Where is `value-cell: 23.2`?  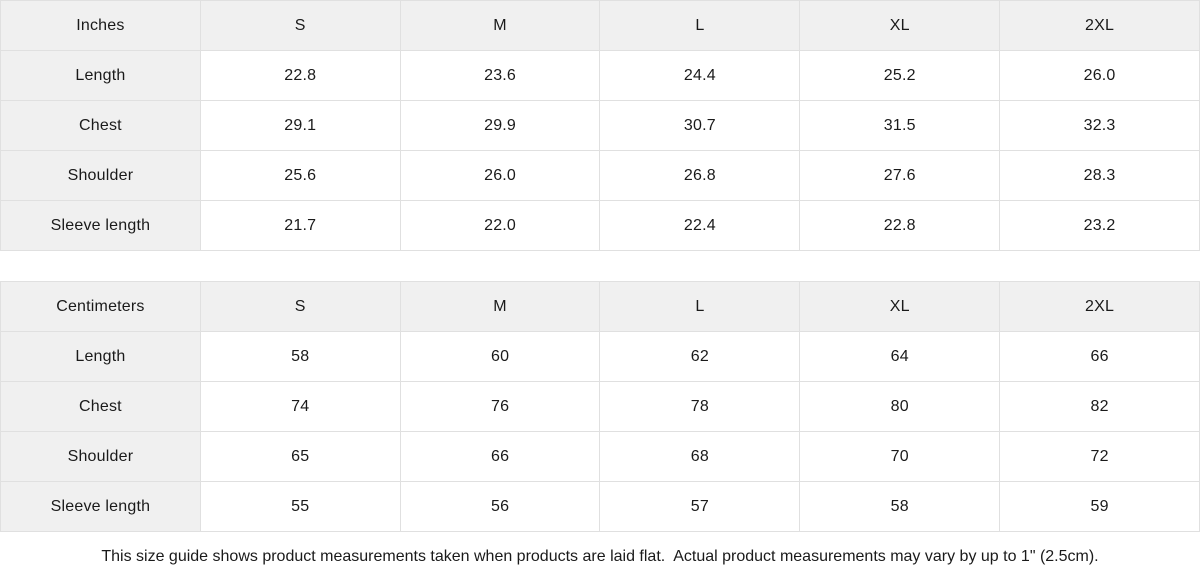
value-cell: 23.2 is located at coordinates (1099, 225).